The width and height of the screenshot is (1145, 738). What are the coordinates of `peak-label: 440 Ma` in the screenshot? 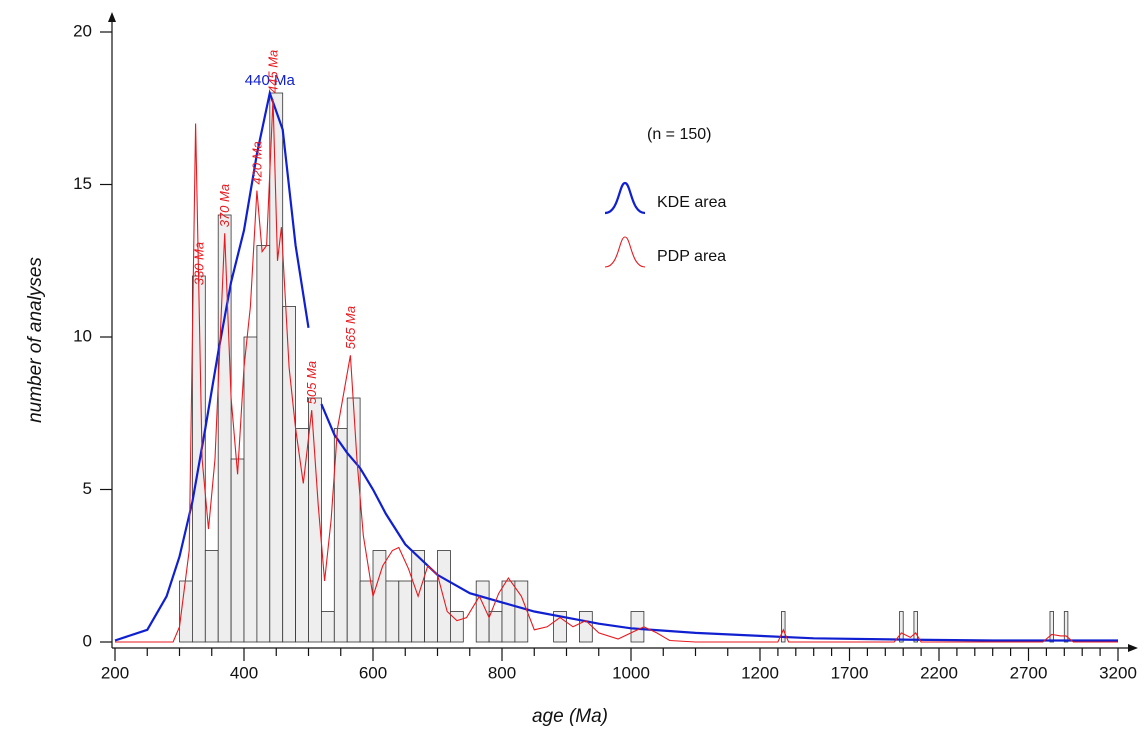 It's located at (270, 80).